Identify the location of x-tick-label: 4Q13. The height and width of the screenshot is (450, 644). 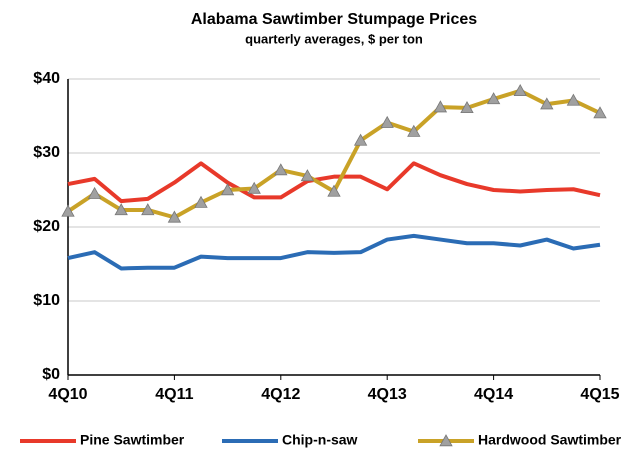
(387, 394).